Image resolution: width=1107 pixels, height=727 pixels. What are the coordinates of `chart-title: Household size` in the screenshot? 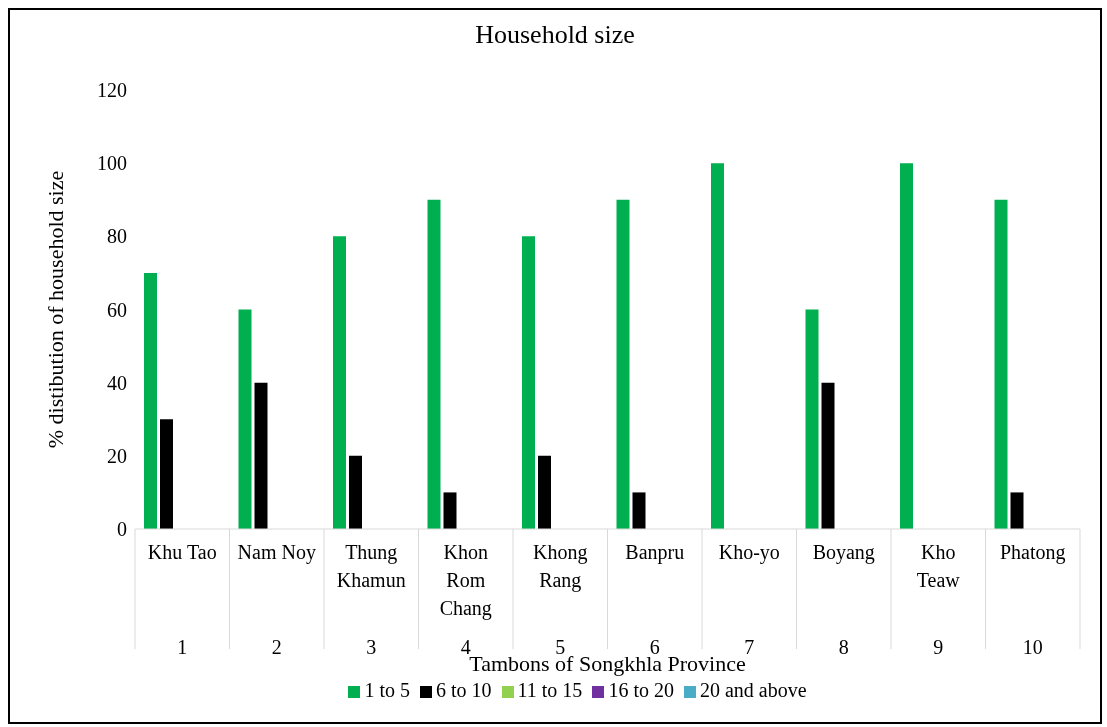 It's located at (555, 35).